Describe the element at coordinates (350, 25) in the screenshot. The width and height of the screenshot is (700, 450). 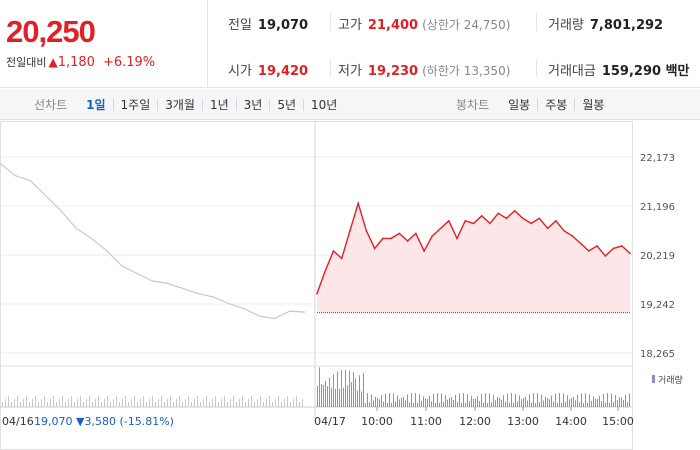
I see `high-label: 고가` at that location.